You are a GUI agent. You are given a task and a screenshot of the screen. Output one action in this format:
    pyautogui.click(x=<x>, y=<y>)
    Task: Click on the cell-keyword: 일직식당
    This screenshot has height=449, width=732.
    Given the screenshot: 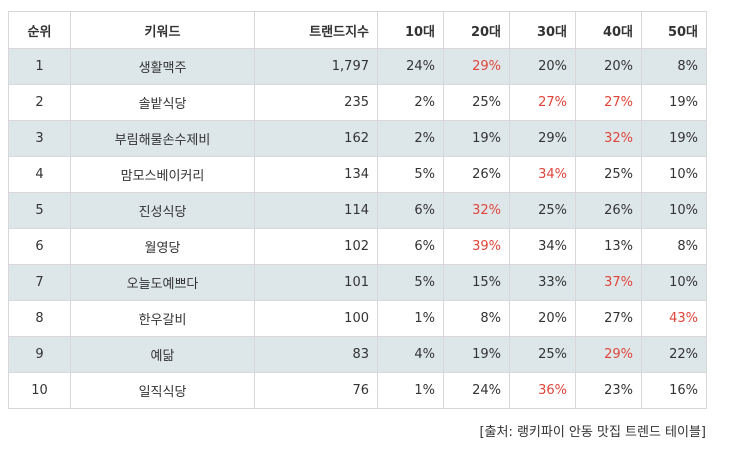 What is the action you would take?
    pyautogui.click(x=162, y=390)
    